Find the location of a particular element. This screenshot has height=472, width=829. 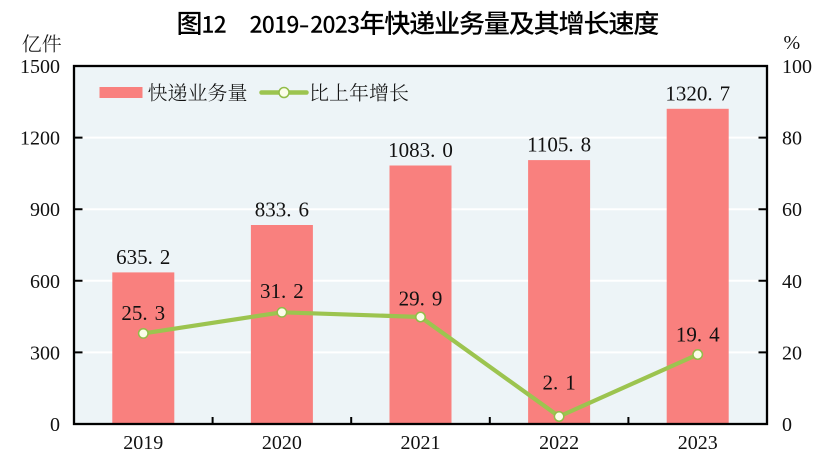

svg-text: 31. 2 is located at coordinates (282, 291).